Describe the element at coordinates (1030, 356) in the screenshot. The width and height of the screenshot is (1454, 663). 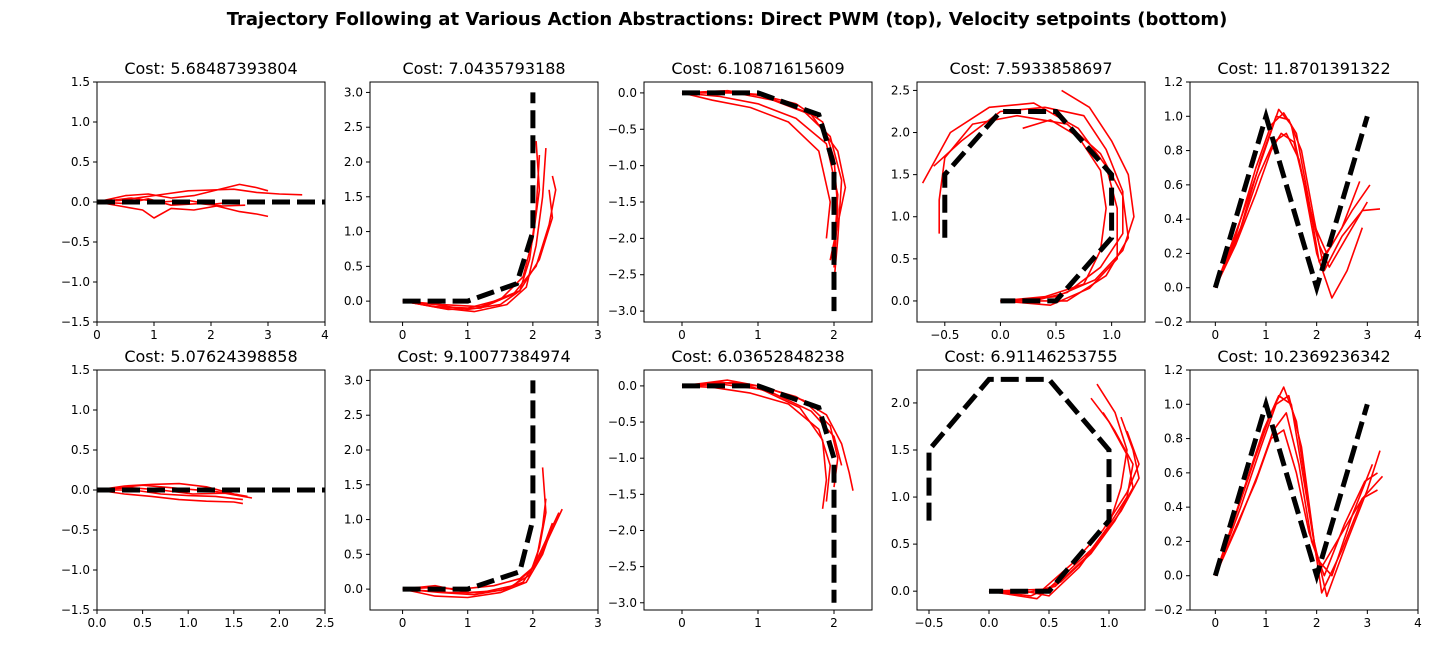
I see `subplot-title: Cost: 6.91146253755` at that location.